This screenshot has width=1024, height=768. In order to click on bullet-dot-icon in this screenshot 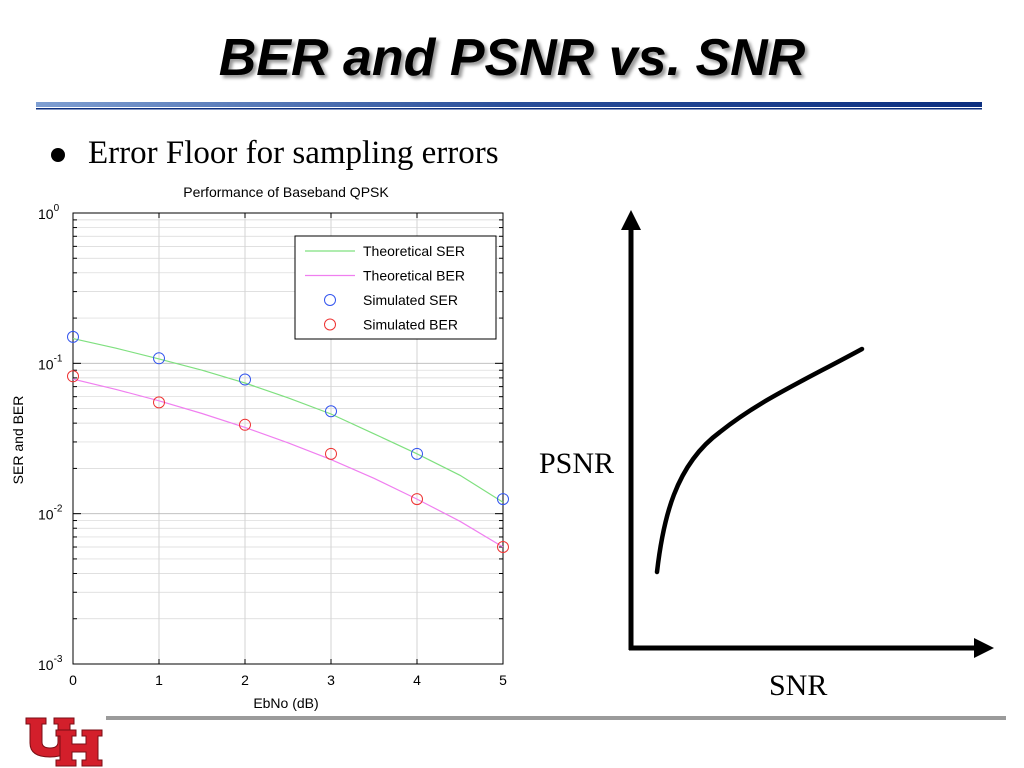, I will do `click(58, 155)`.